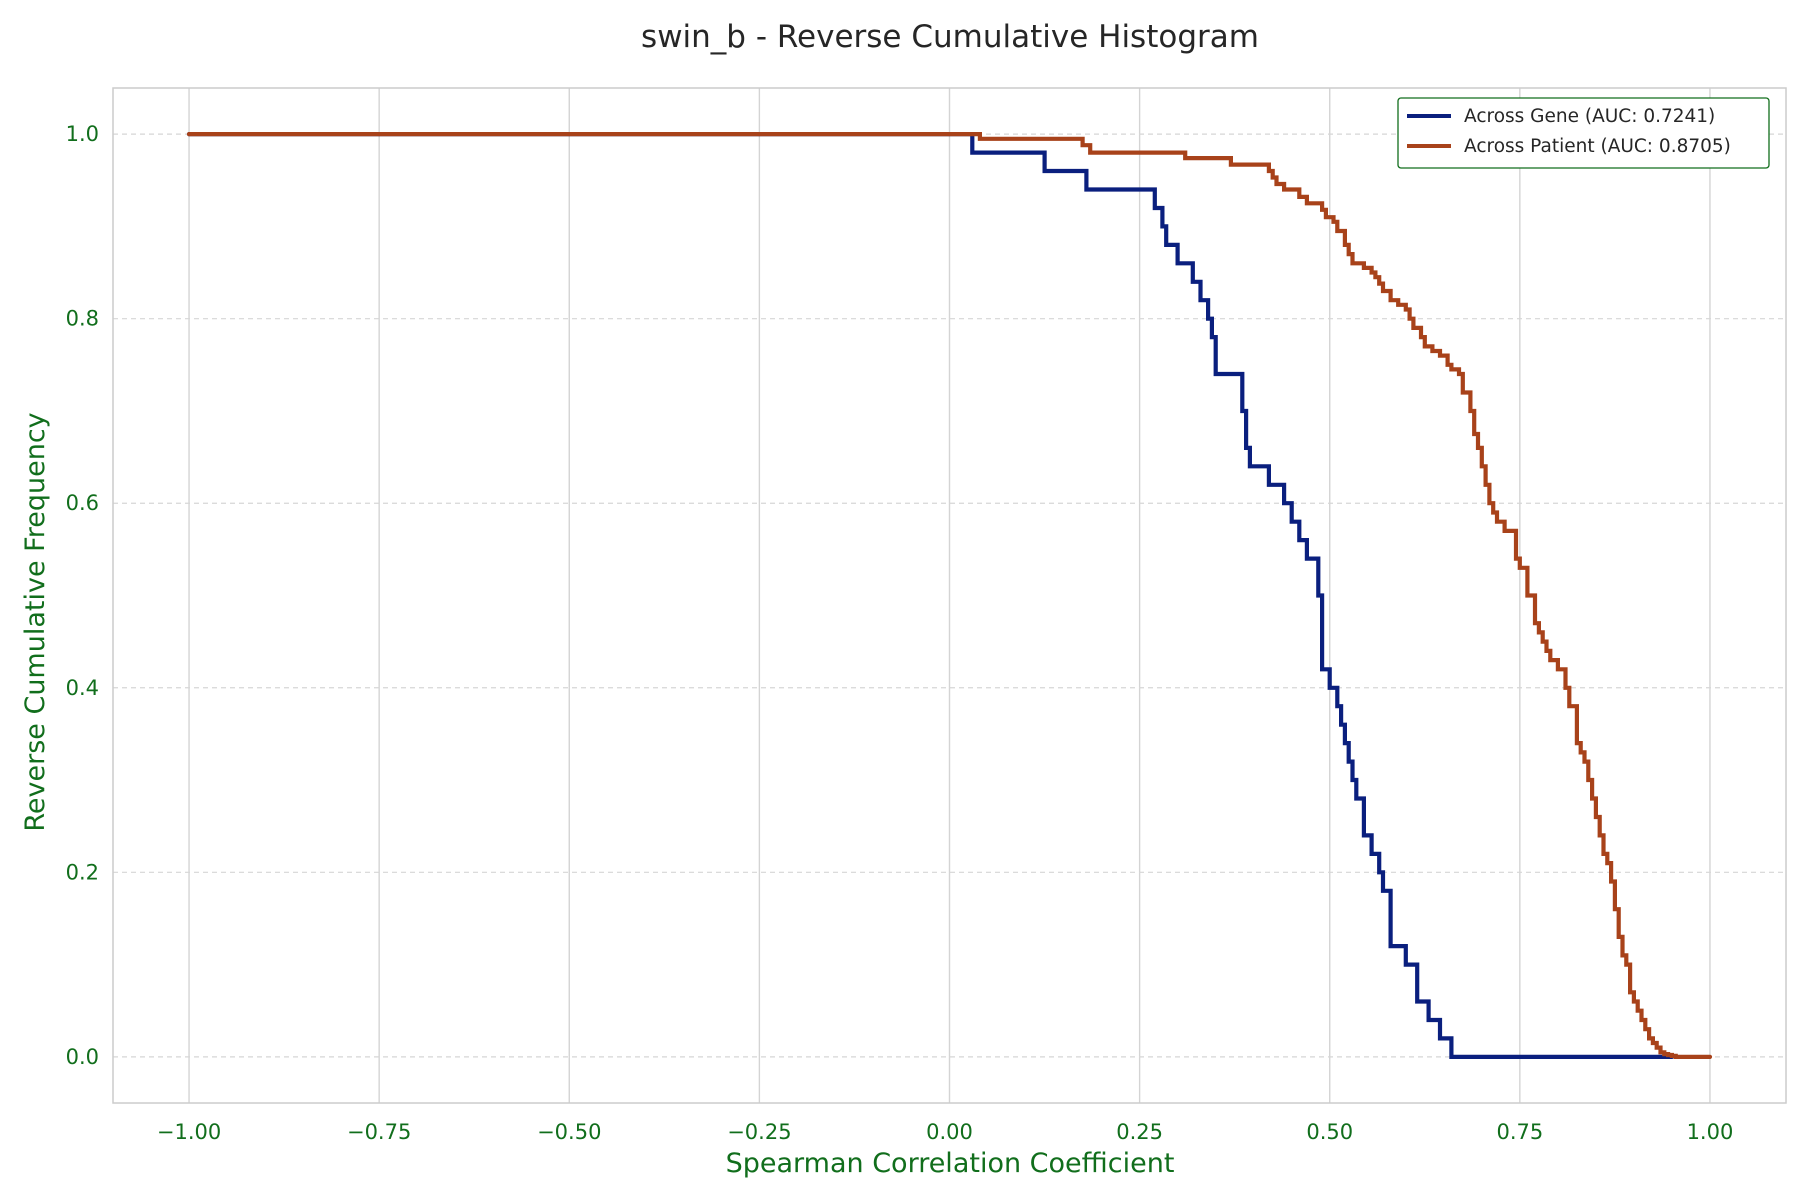 The width and height of the screenshot is (1800, 1200). What do you see at coordinates (189, 1132) in the screenshot?
I see `x-tick-label: −1.00` at bounding box center [189, 1132].